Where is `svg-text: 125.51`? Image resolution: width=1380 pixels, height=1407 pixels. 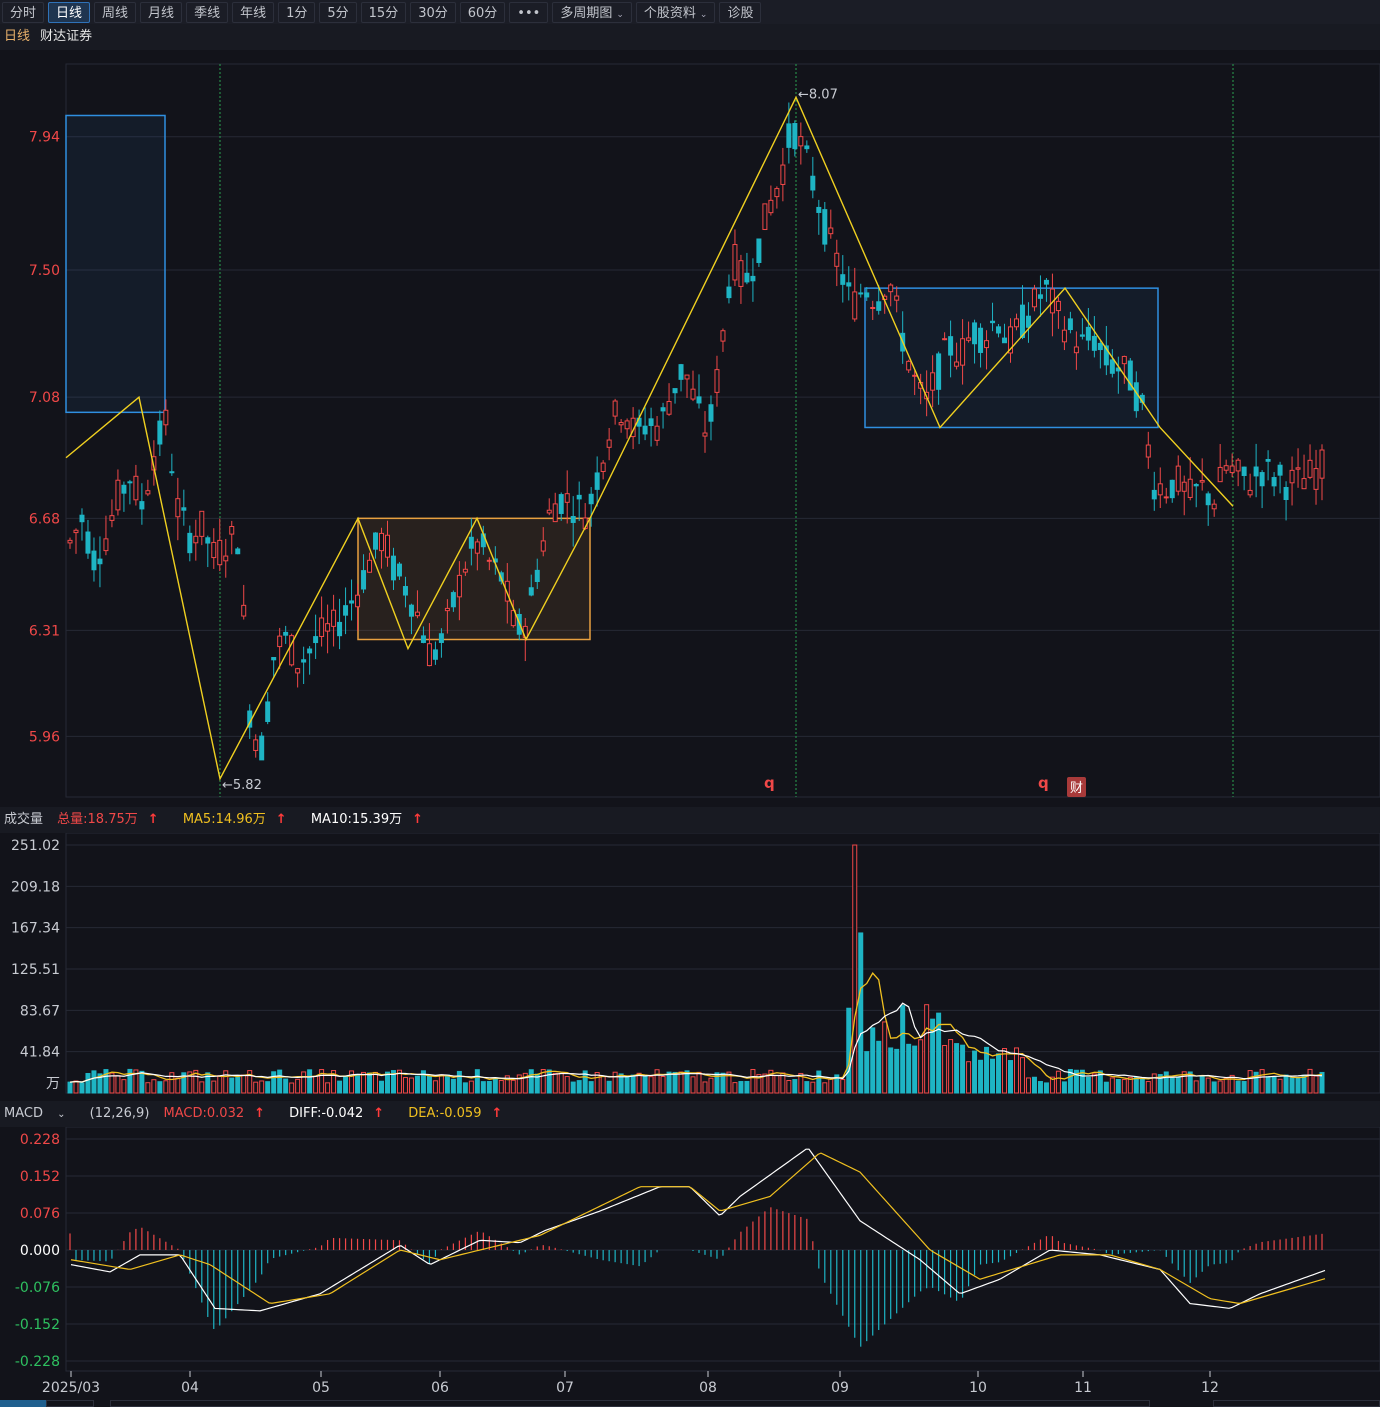 svg-text: 125.51 is located at coordinates (35, 970).